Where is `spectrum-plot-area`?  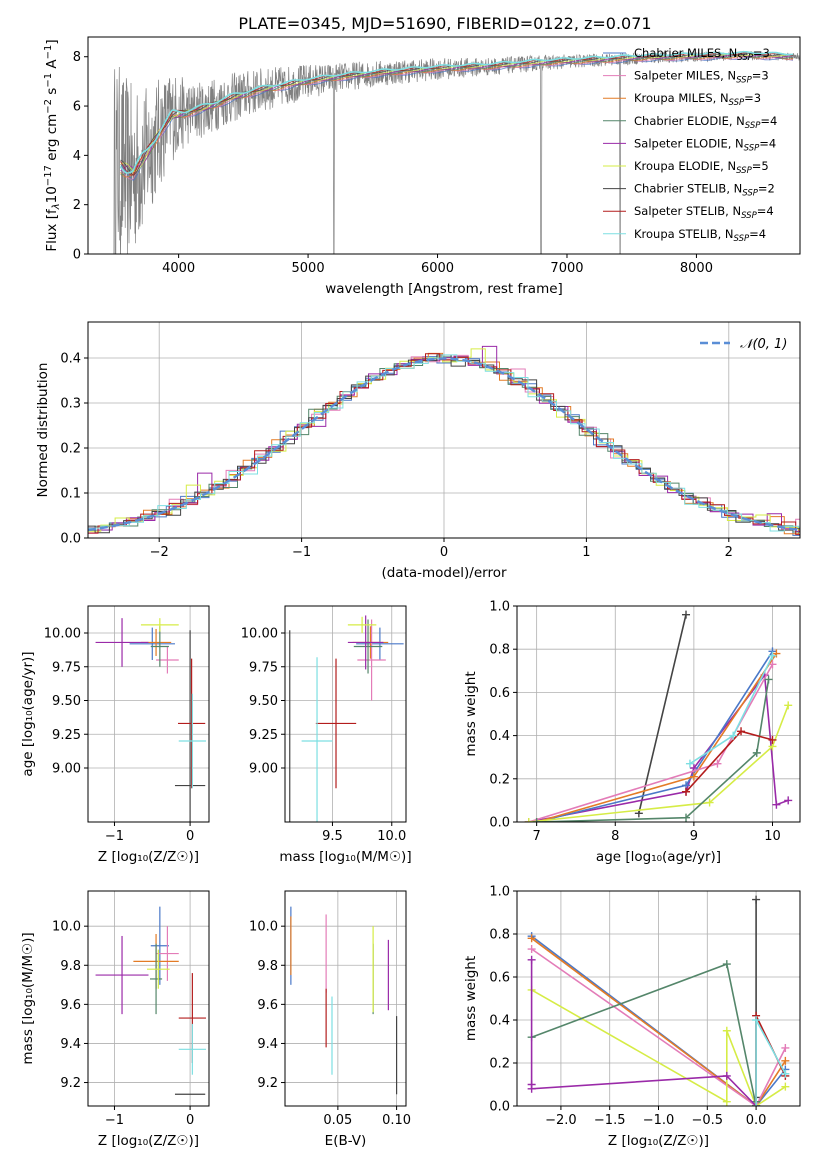 spectrum-plot-area is located at coordinates (456, 152).